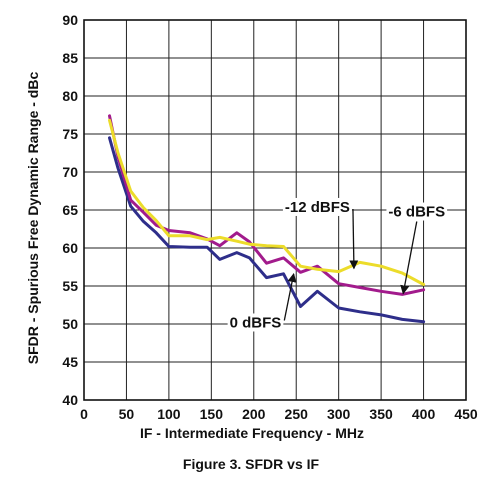  What do you see at coordinates (70, 172) in the screenshot?
I see `y-tick-label: 70` at bounding box center [70, 172].